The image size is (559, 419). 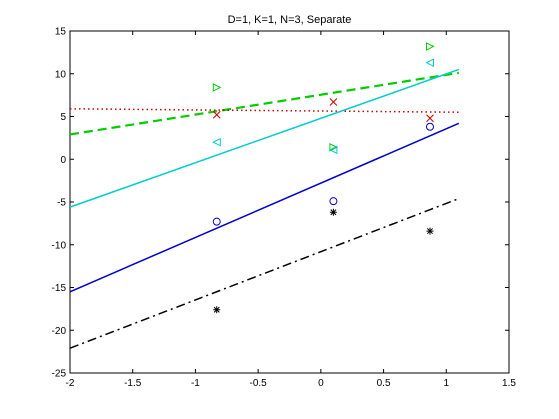 What do you see at coordinates (384, 383) in the screenshot?
I see `x-tick-label: 0.5` at bounding box center [384, 383].